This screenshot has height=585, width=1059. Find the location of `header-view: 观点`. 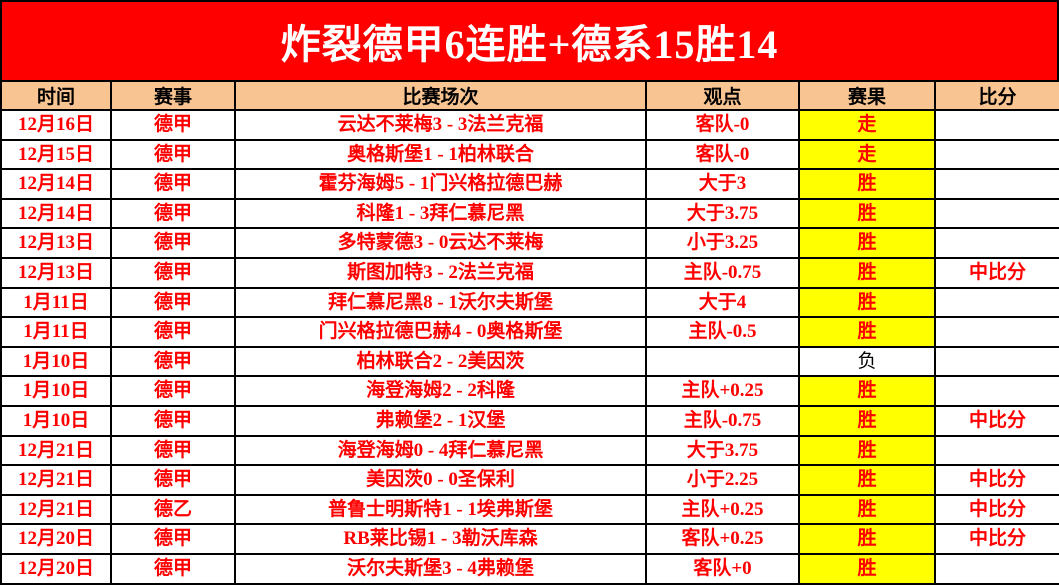

header-view: 观点 is located at coordinates (722, 95).